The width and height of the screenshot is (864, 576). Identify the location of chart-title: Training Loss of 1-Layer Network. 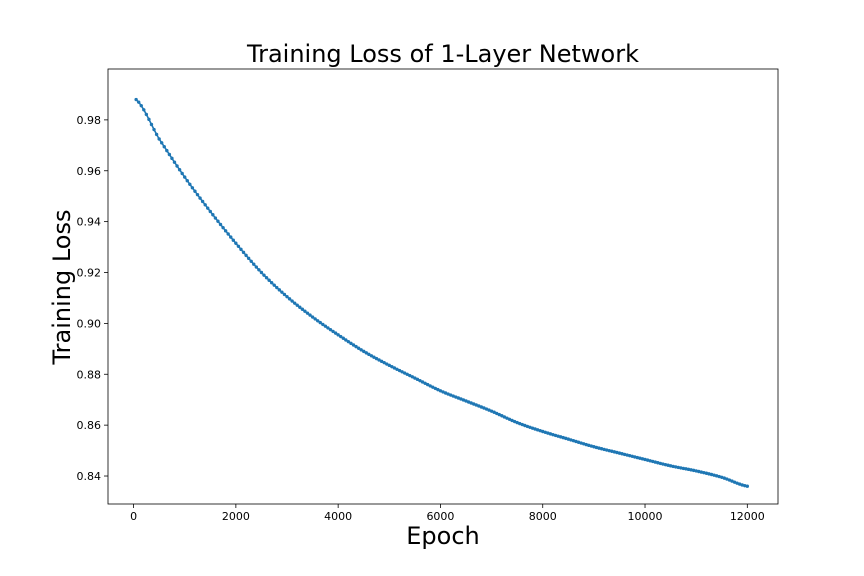
(442, 54).